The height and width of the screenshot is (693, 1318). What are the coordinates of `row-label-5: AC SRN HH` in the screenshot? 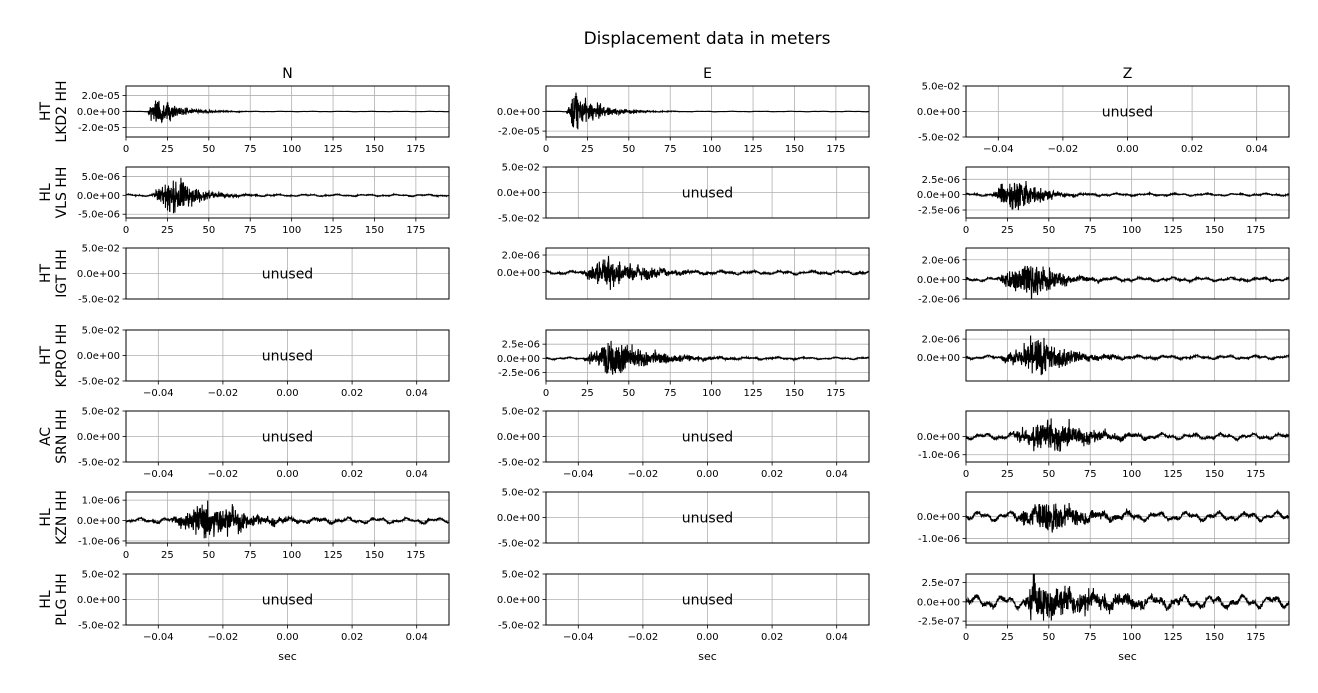 It's located at (54, 436).